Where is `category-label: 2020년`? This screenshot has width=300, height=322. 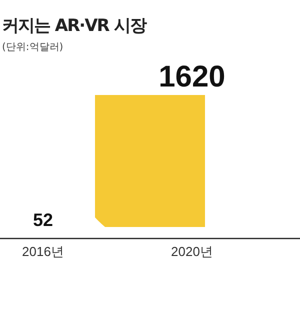 category-label: 2020년 is located at coordinates (192, 251).